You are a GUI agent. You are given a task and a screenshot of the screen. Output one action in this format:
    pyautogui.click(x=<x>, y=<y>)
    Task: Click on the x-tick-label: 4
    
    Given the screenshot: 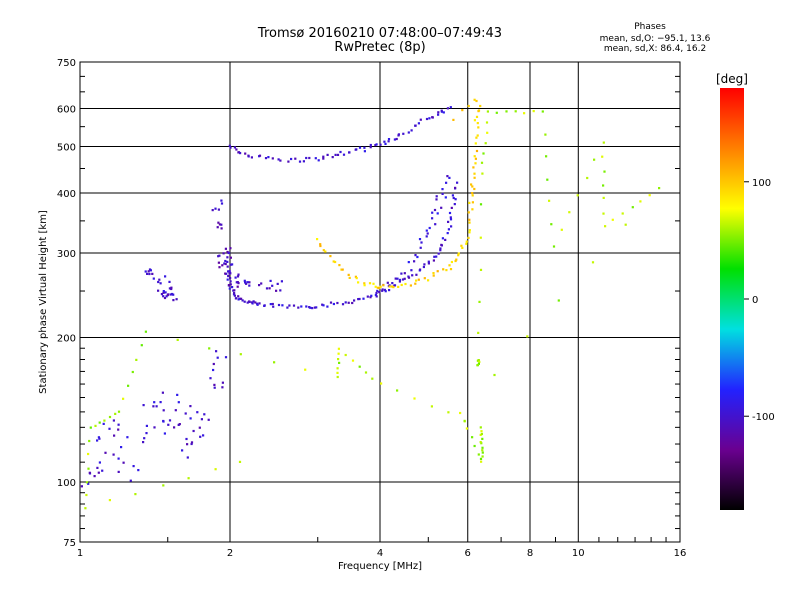 What is the action you would take?
    pyautogui.click(x=380, y=553)
    